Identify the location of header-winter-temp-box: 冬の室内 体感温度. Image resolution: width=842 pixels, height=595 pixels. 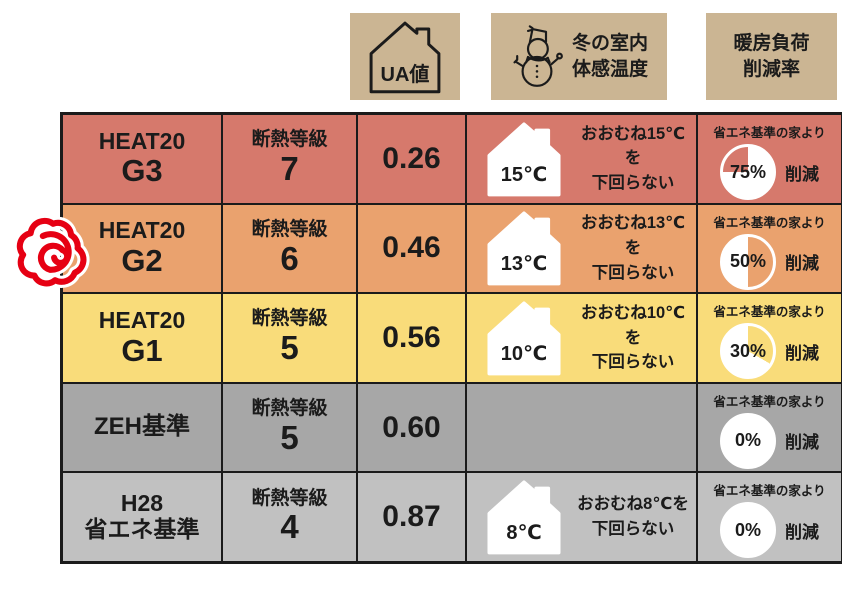
(579, 56).